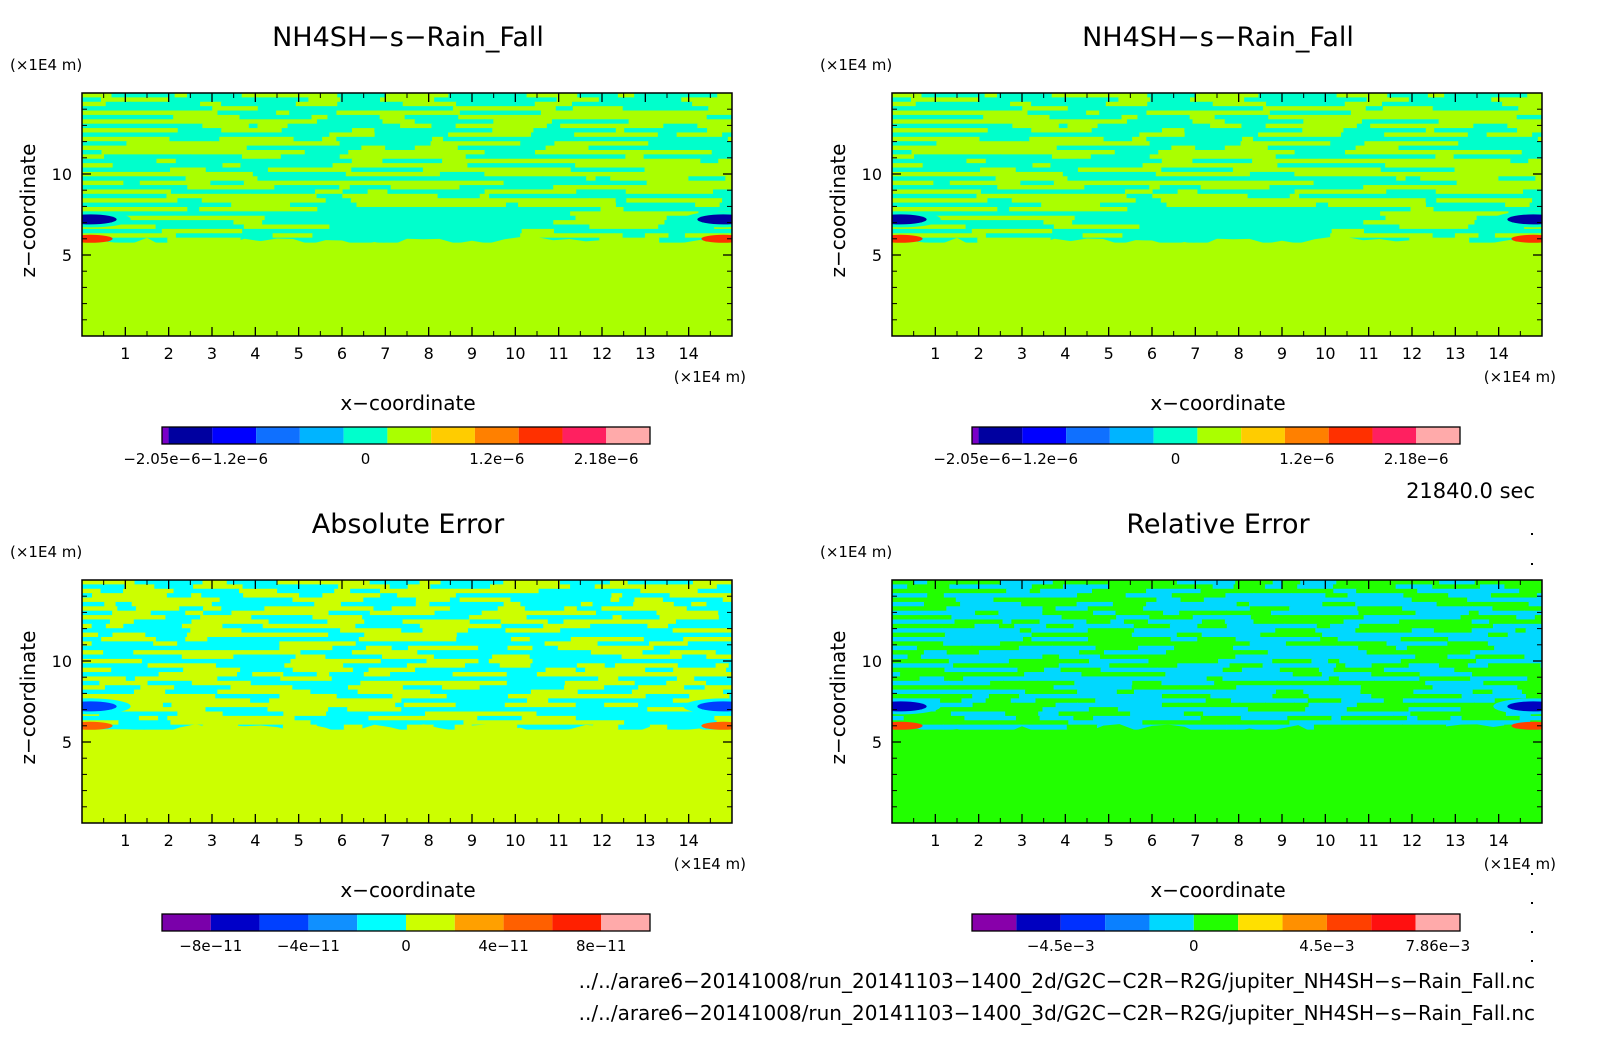  I want to click on x-tick-label: 13, so click(645, 353).